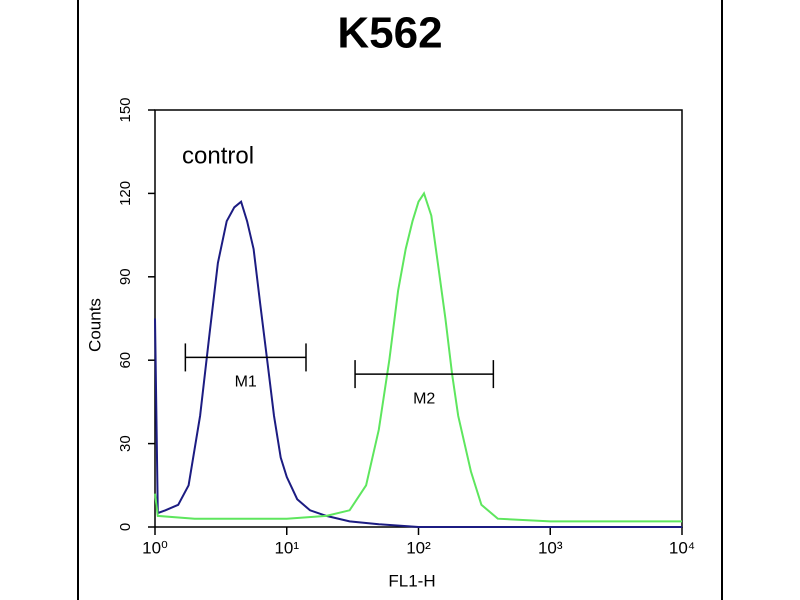 Image resolution: width=800 pixels, height=600 pixels. I want to click on x-axis-label: FL1-H, so click(411, 580).